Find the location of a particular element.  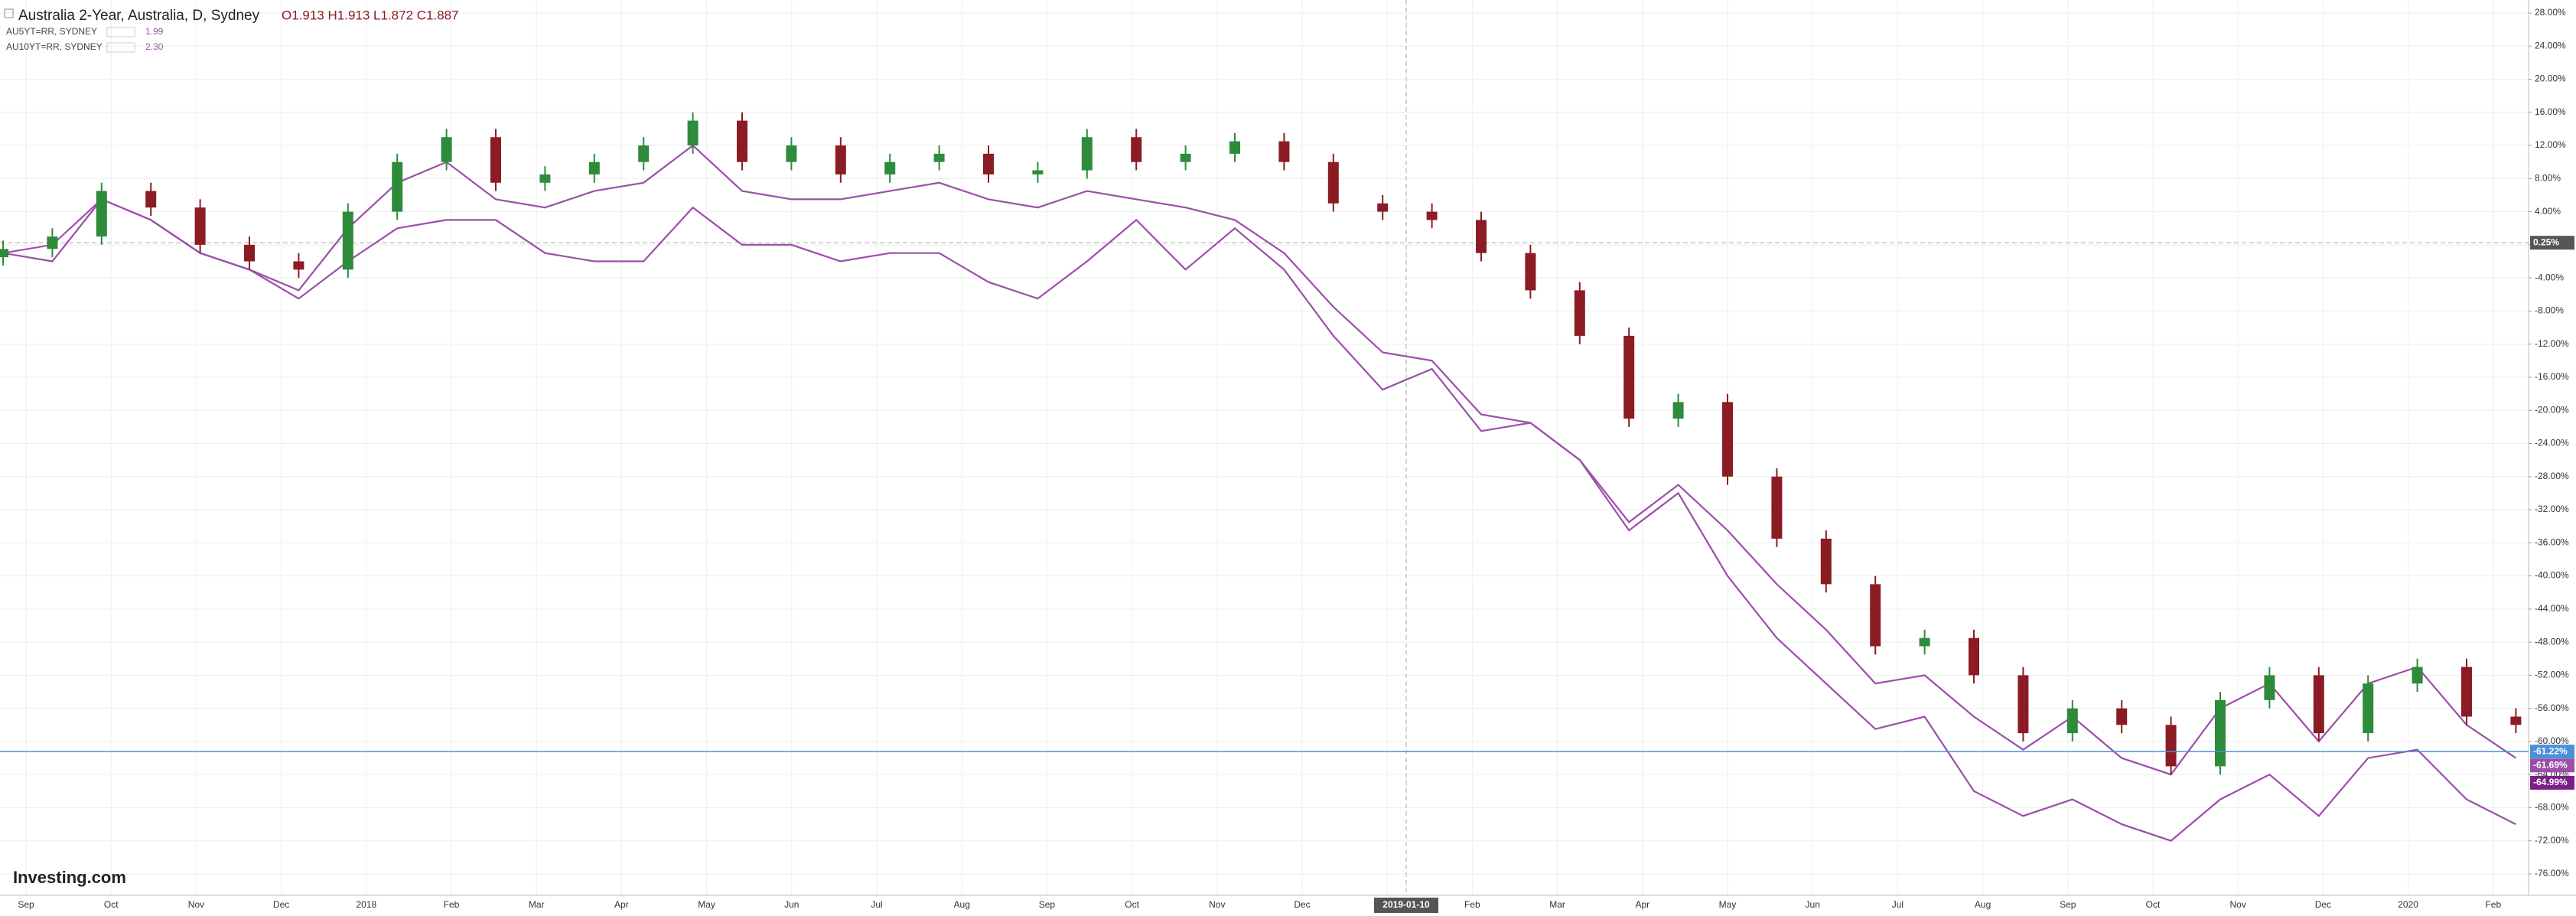

y-tick-label: 24.00% is located at coordinates (2551, 45).